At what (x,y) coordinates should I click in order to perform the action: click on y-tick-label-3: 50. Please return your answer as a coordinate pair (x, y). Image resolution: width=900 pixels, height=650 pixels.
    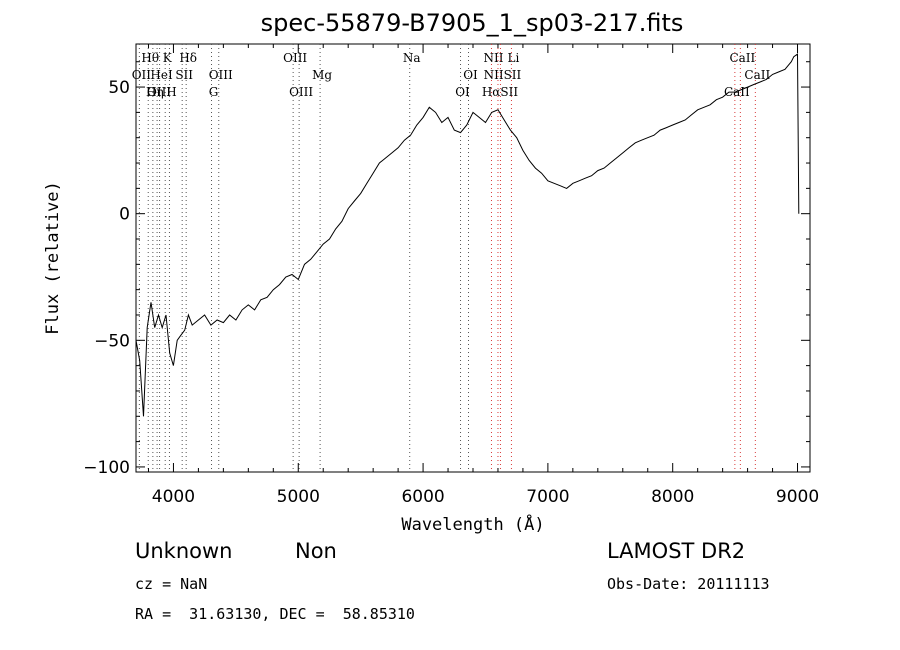
    Looking at the image, I should click on (119, 88).